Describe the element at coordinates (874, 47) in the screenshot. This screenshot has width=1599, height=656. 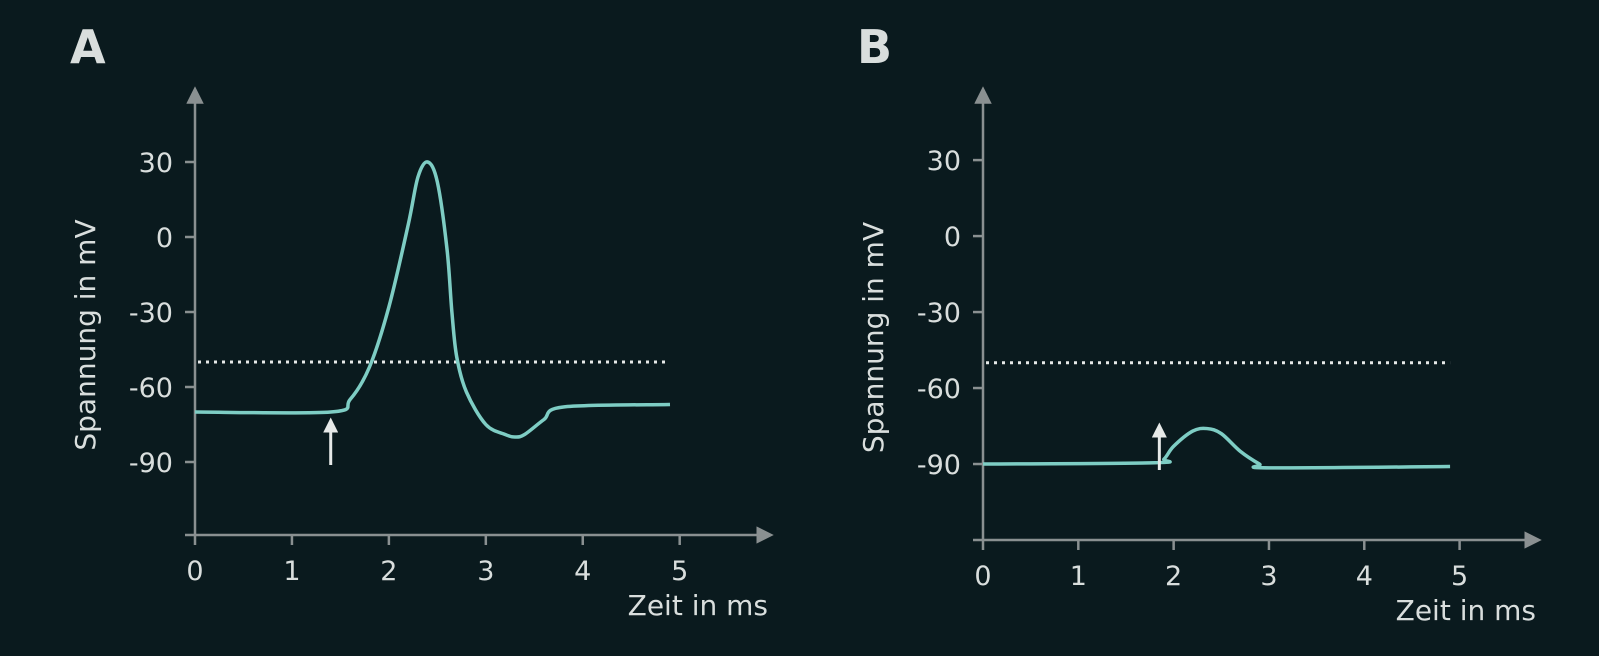
I see `panel-label: B` at that location.